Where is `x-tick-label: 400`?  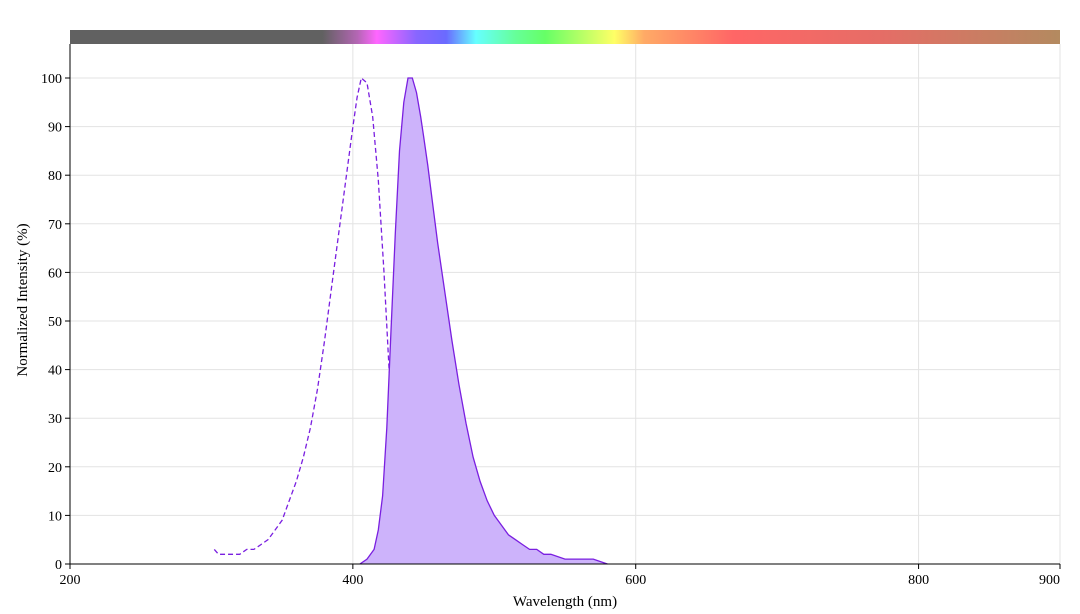 x-tick-label: 400 is located at coordinates (352, 580).